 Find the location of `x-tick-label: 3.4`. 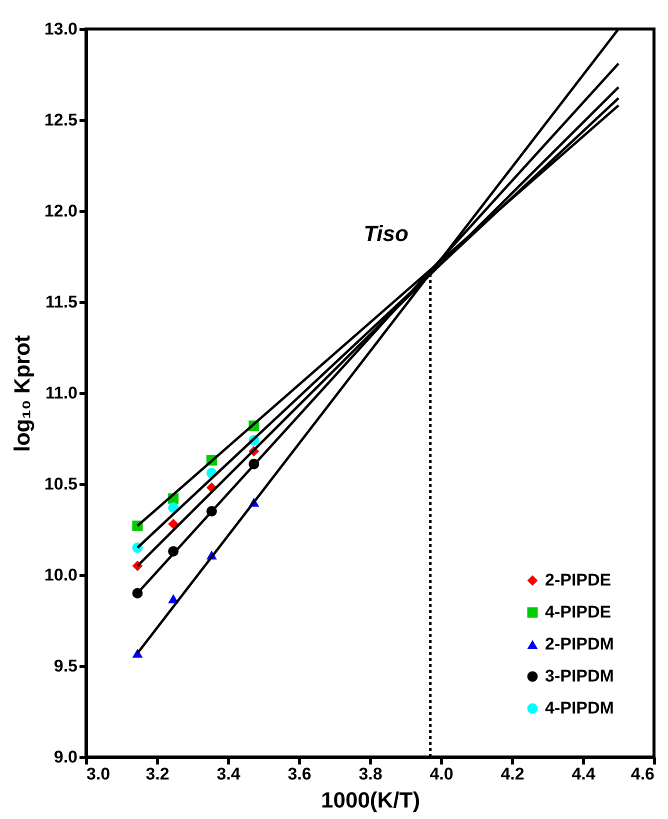

x-tick-label: 3.4 is located at coordinates (228, 774).